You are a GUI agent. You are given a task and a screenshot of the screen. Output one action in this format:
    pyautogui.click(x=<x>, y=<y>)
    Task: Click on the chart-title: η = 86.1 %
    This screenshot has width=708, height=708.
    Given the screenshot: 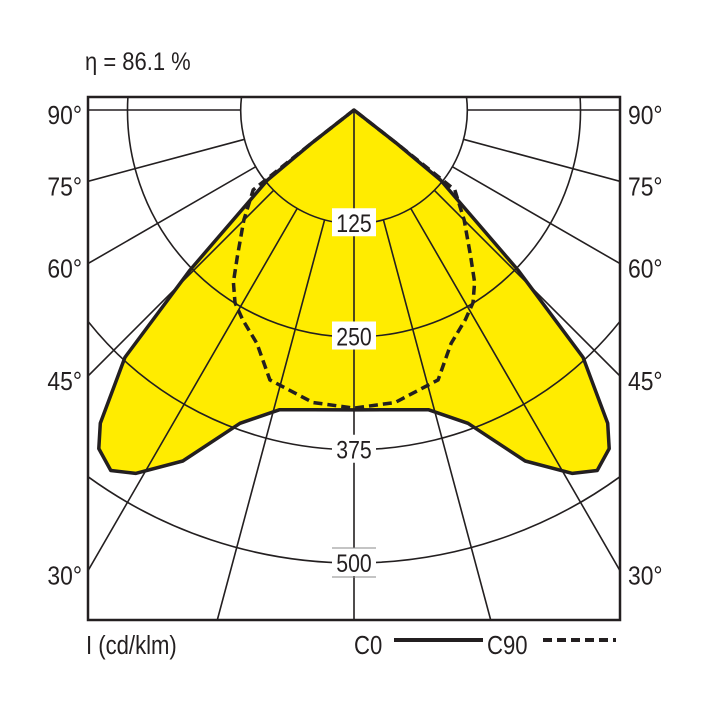 What is the action you would take?
    pyautogui.click(x=138, y=62)
    